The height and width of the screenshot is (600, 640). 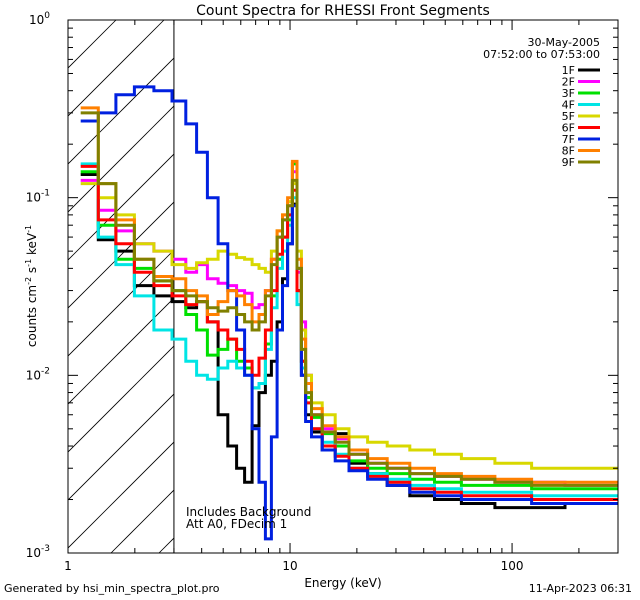 What do you see at coordinates (248, 512) in the screenshot?
I see `annotation-background: Includes Background` at bounding box center [248, 512].